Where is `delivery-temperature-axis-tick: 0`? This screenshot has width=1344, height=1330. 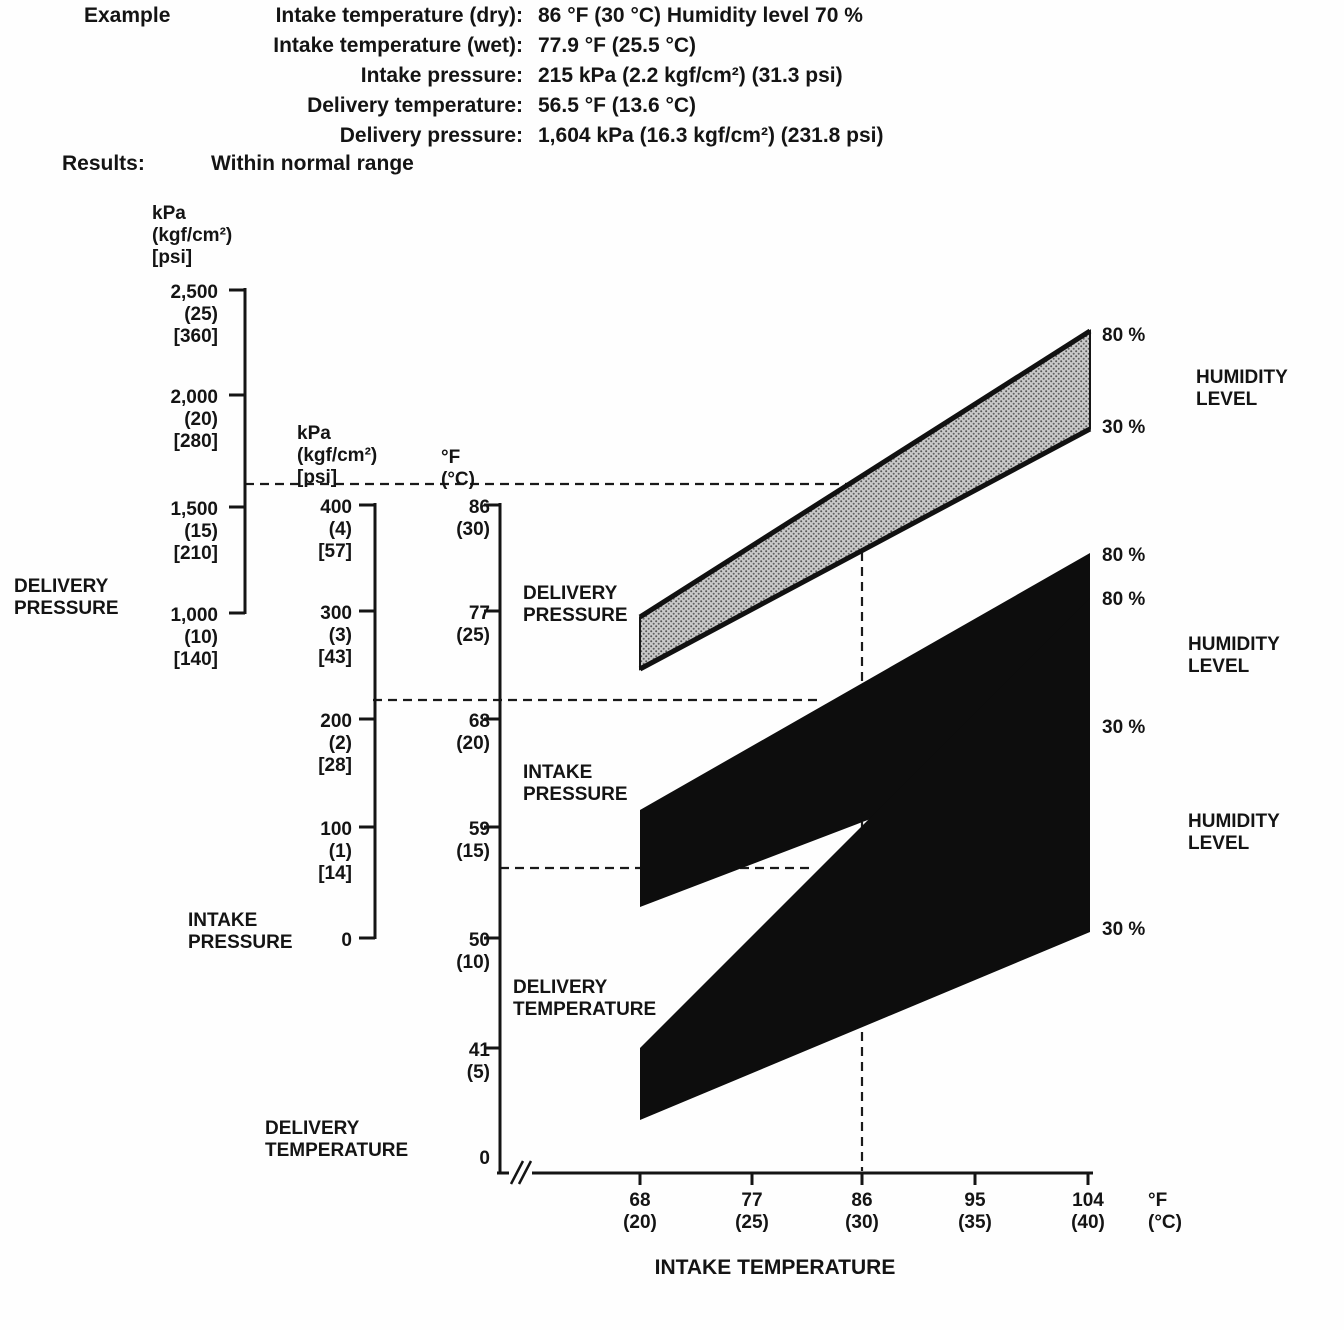 delivery-temperature-axis-tick: 0 is located at coordinates (484, 1158).